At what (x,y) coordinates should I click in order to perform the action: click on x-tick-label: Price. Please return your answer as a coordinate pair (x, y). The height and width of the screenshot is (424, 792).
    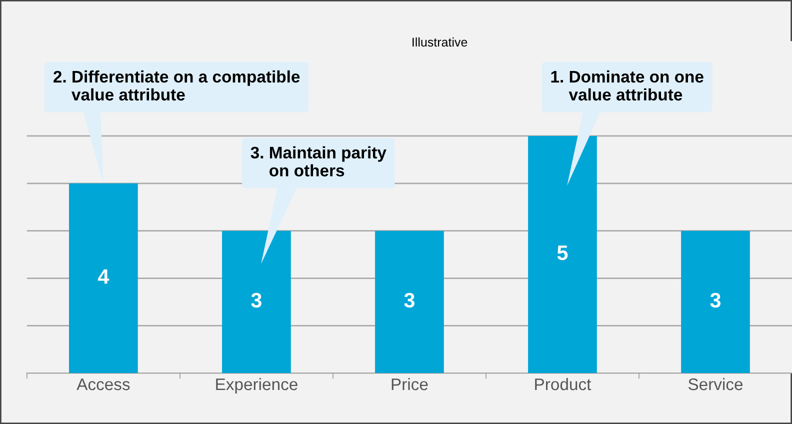
    Looking at the image, I should click on (410, 384).